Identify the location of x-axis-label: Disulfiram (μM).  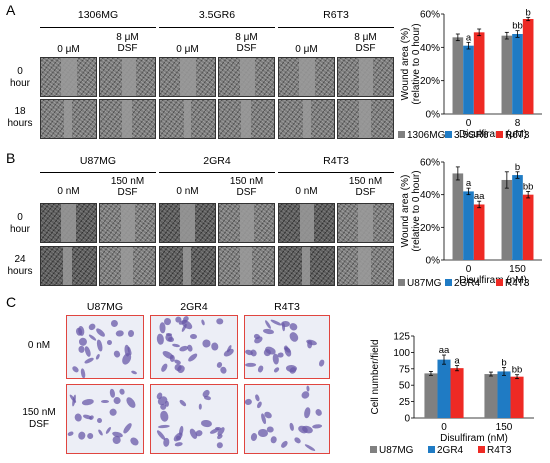
(493, 134).